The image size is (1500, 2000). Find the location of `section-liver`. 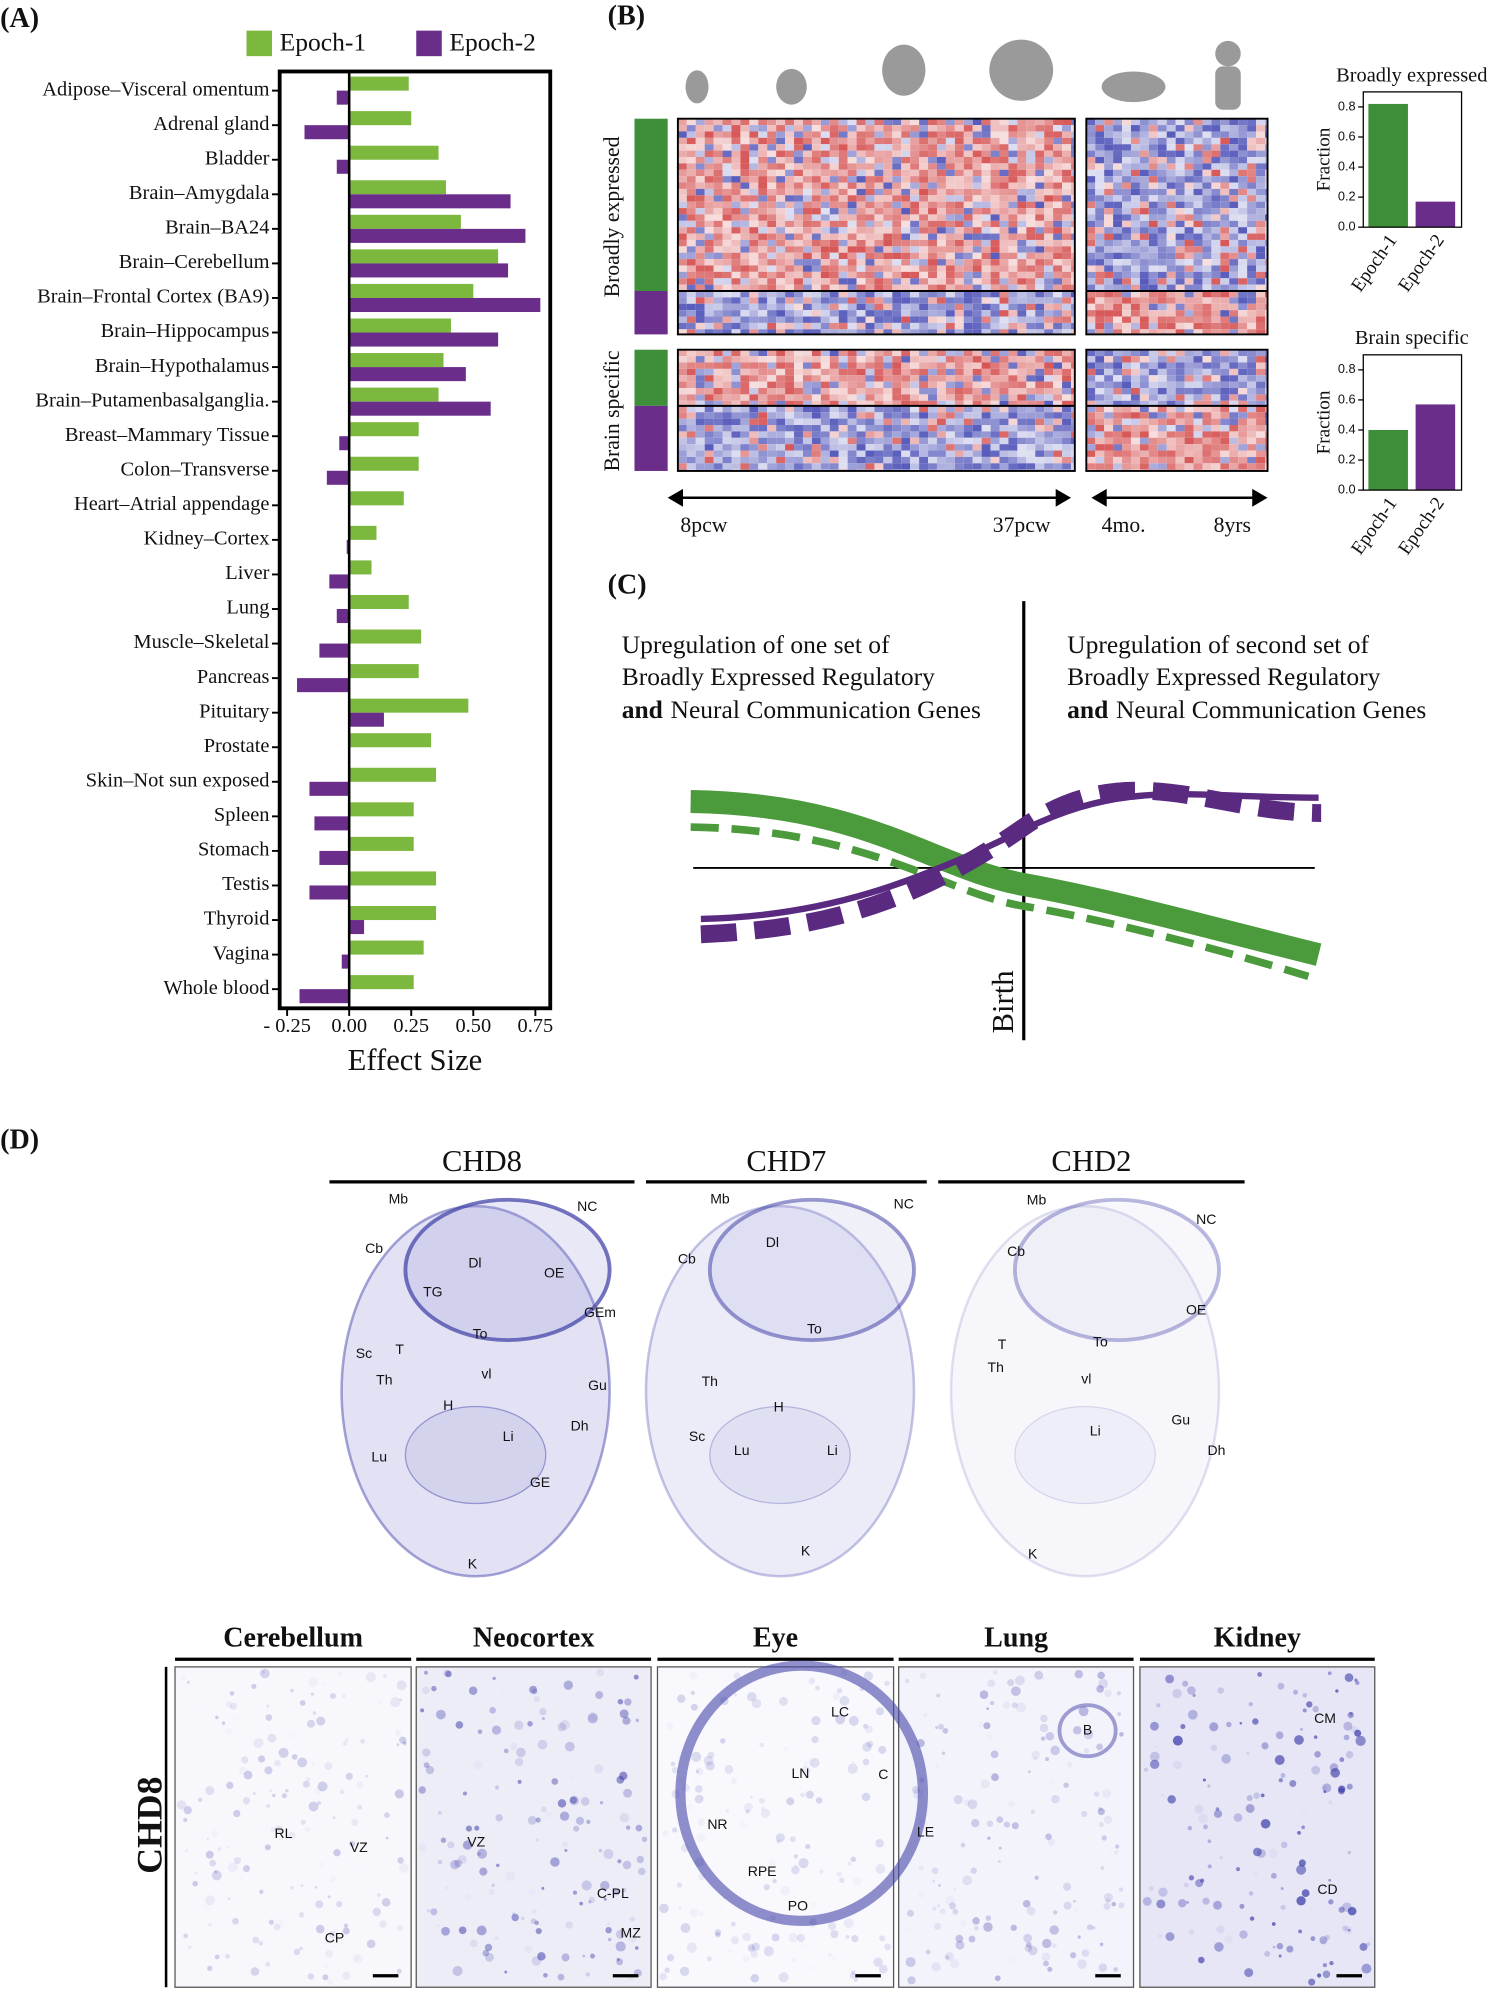

section-liver is located at coordinates (1085, 1455).